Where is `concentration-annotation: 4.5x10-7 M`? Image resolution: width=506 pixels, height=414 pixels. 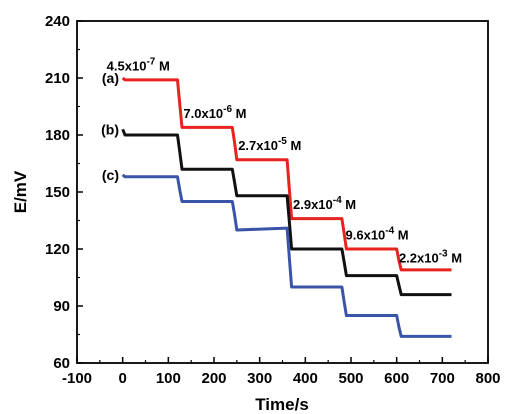
concentration-annotation: 4.5x10-7 M is located at coordinates (138, 64).